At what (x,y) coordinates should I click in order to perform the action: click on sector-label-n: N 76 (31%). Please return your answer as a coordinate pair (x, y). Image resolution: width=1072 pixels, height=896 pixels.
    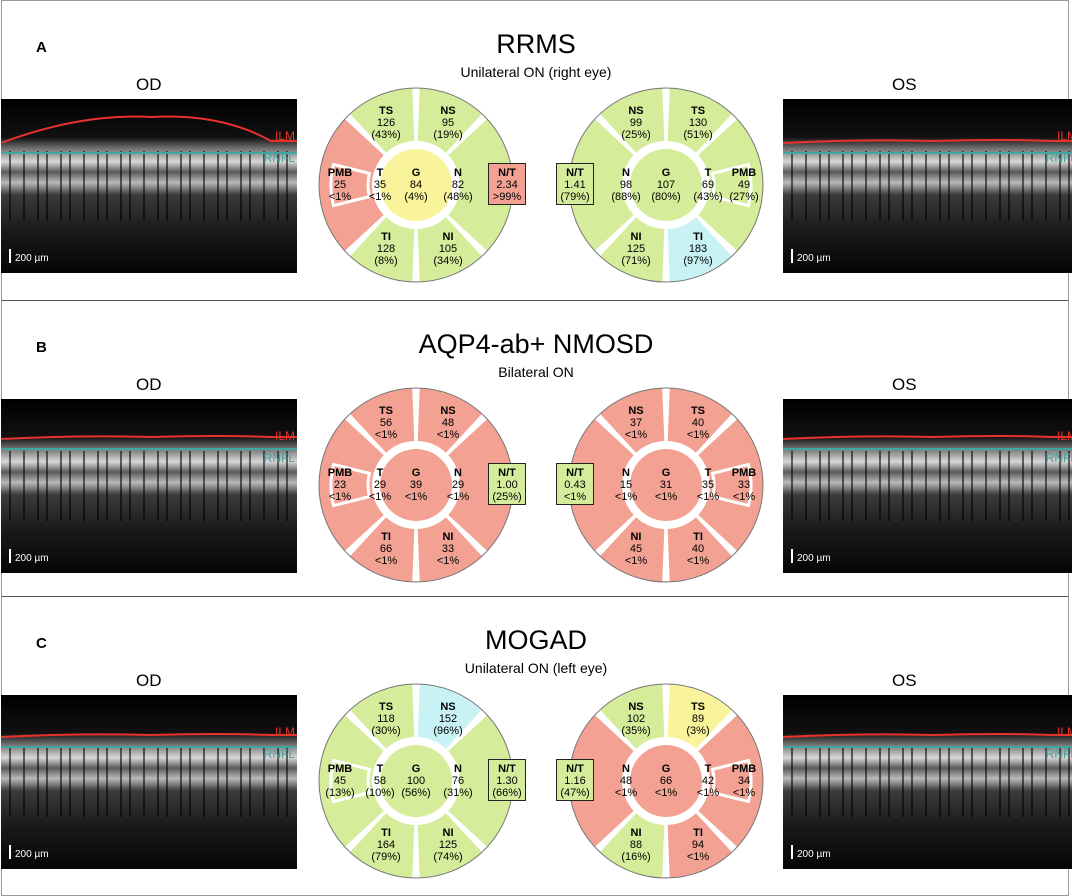
    Looking at the image, I should click on (457, 781).